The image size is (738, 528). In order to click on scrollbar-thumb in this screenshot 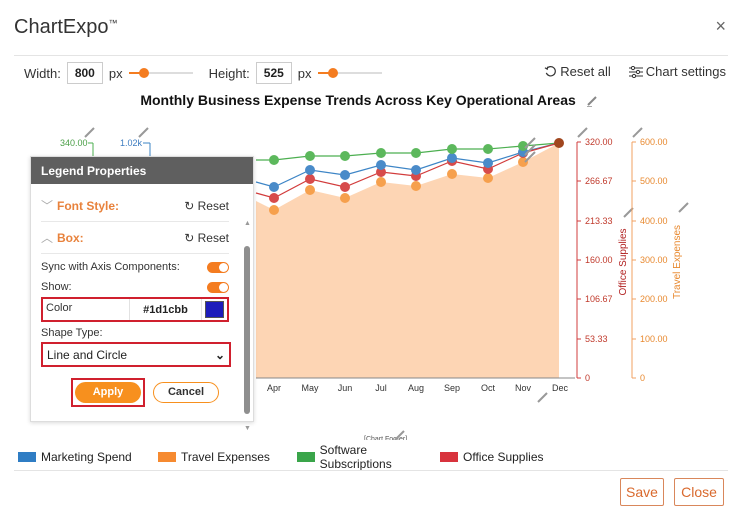, I will do `click(247, 330)`.